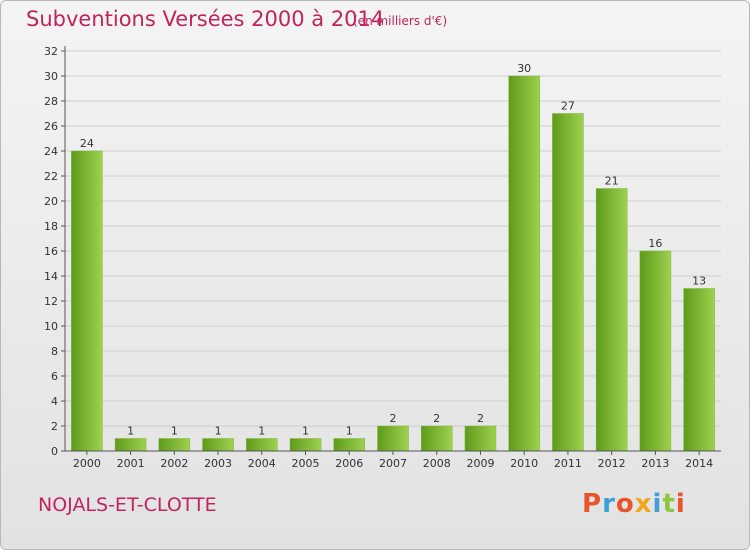  What do you see at coordinates (524, 463) in the screenshot?
I see `x-tick-label: 2010` at bounding box center [524, 463].